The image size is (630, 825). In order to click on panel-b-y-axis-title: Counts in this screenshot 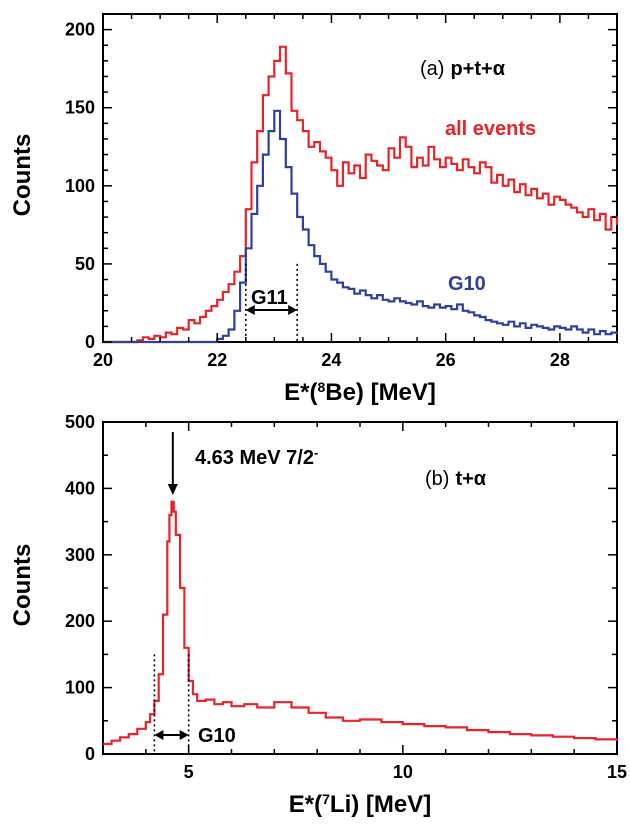, I will do `click(22, 585)`.